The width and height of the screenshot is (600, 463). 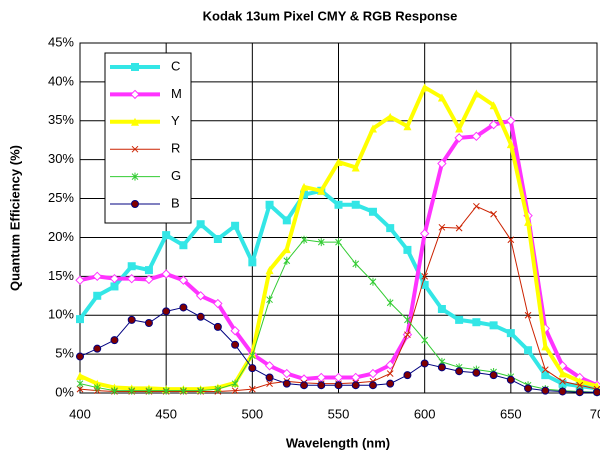 I want to click on x-tick-label: 600, so click(x=425, y=413).